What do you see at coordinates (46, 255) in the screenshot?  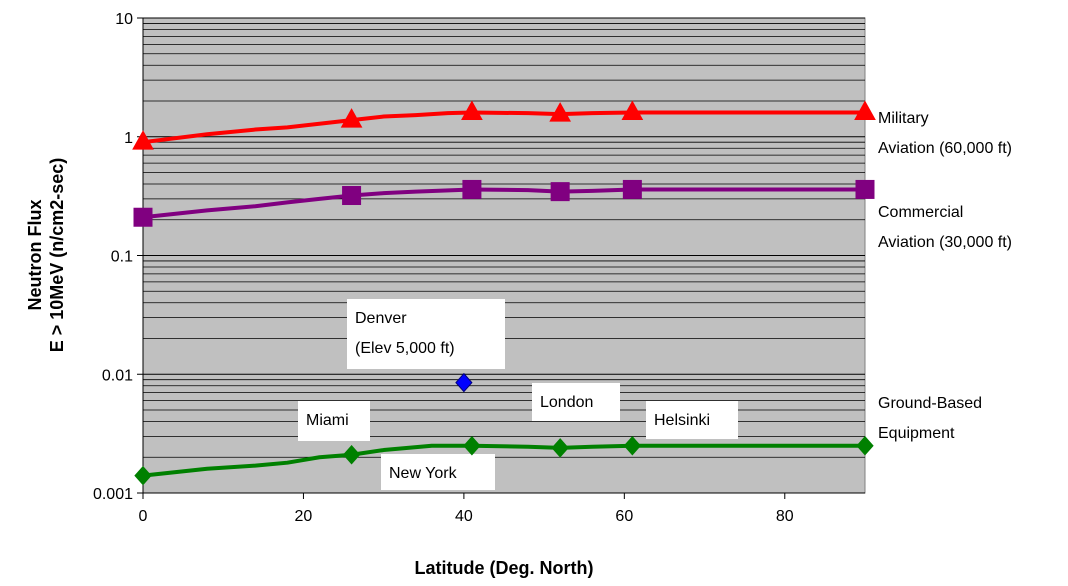 I see `y-axis-title: Neutron Flux E > 10MeV (n/cm2-sec)` at bounding box center [46, 255].